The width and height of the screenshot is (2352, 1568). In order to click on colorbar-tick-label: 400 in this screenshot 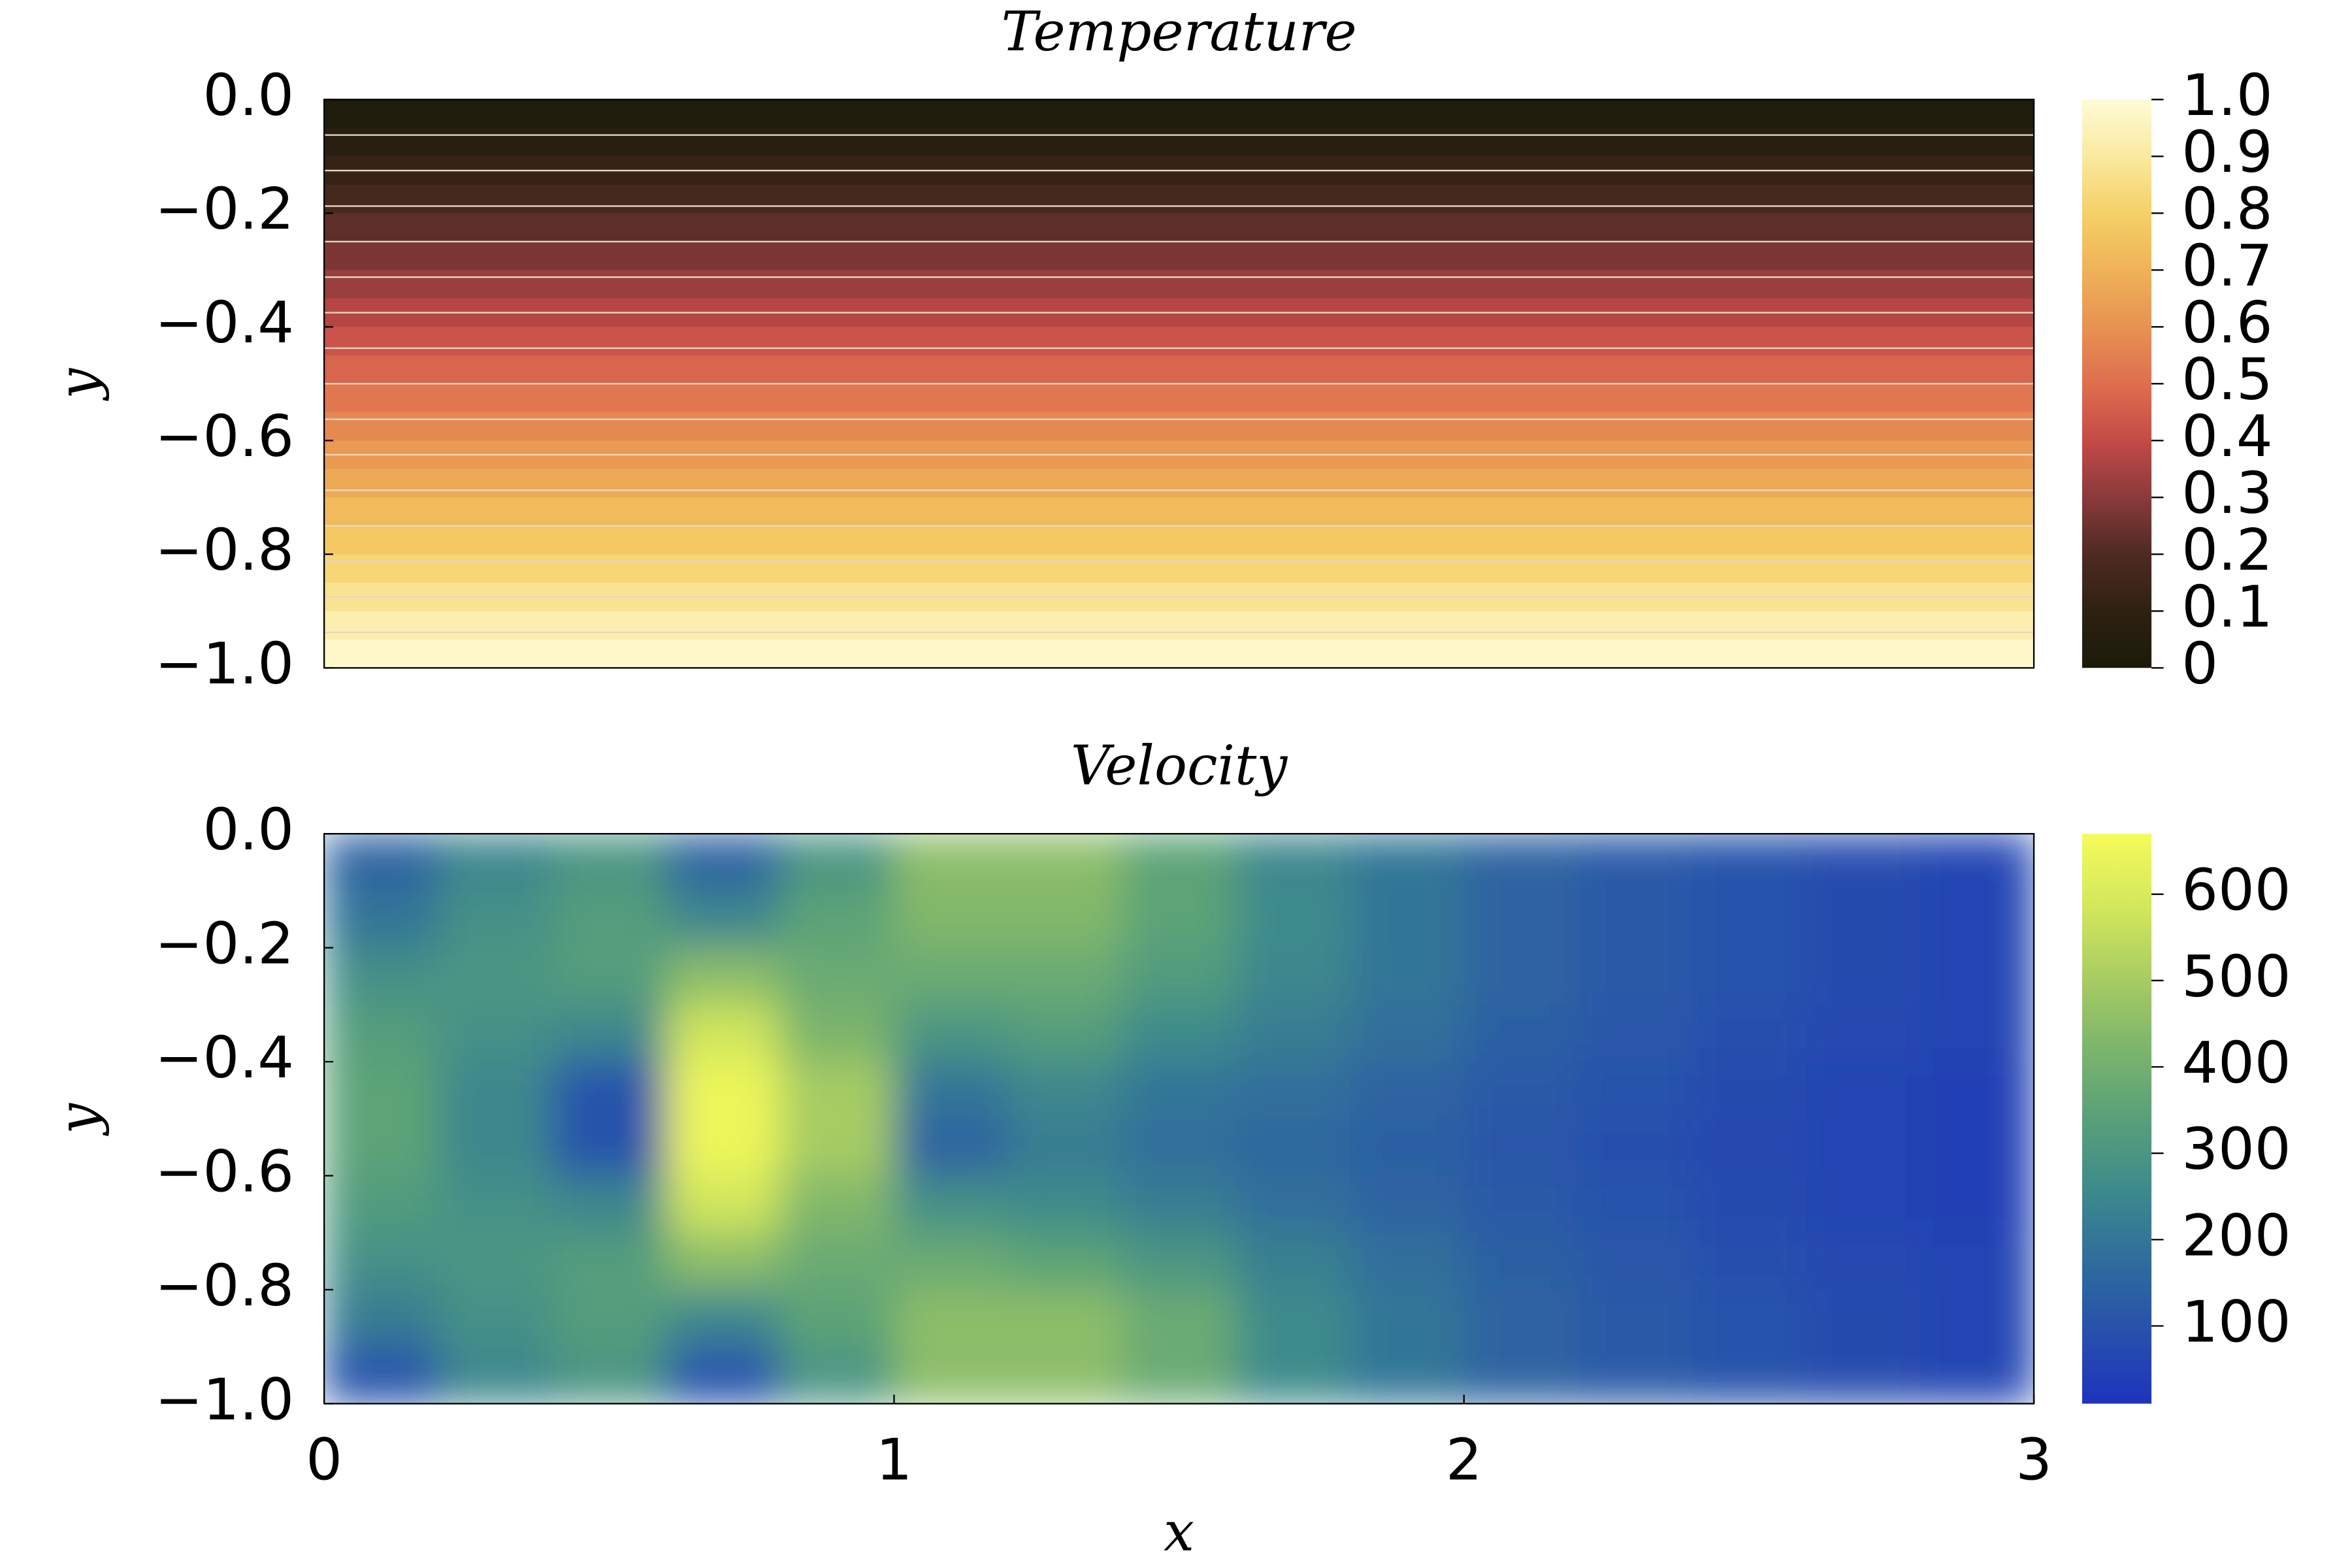, I will do `click(2236, 1063)`.